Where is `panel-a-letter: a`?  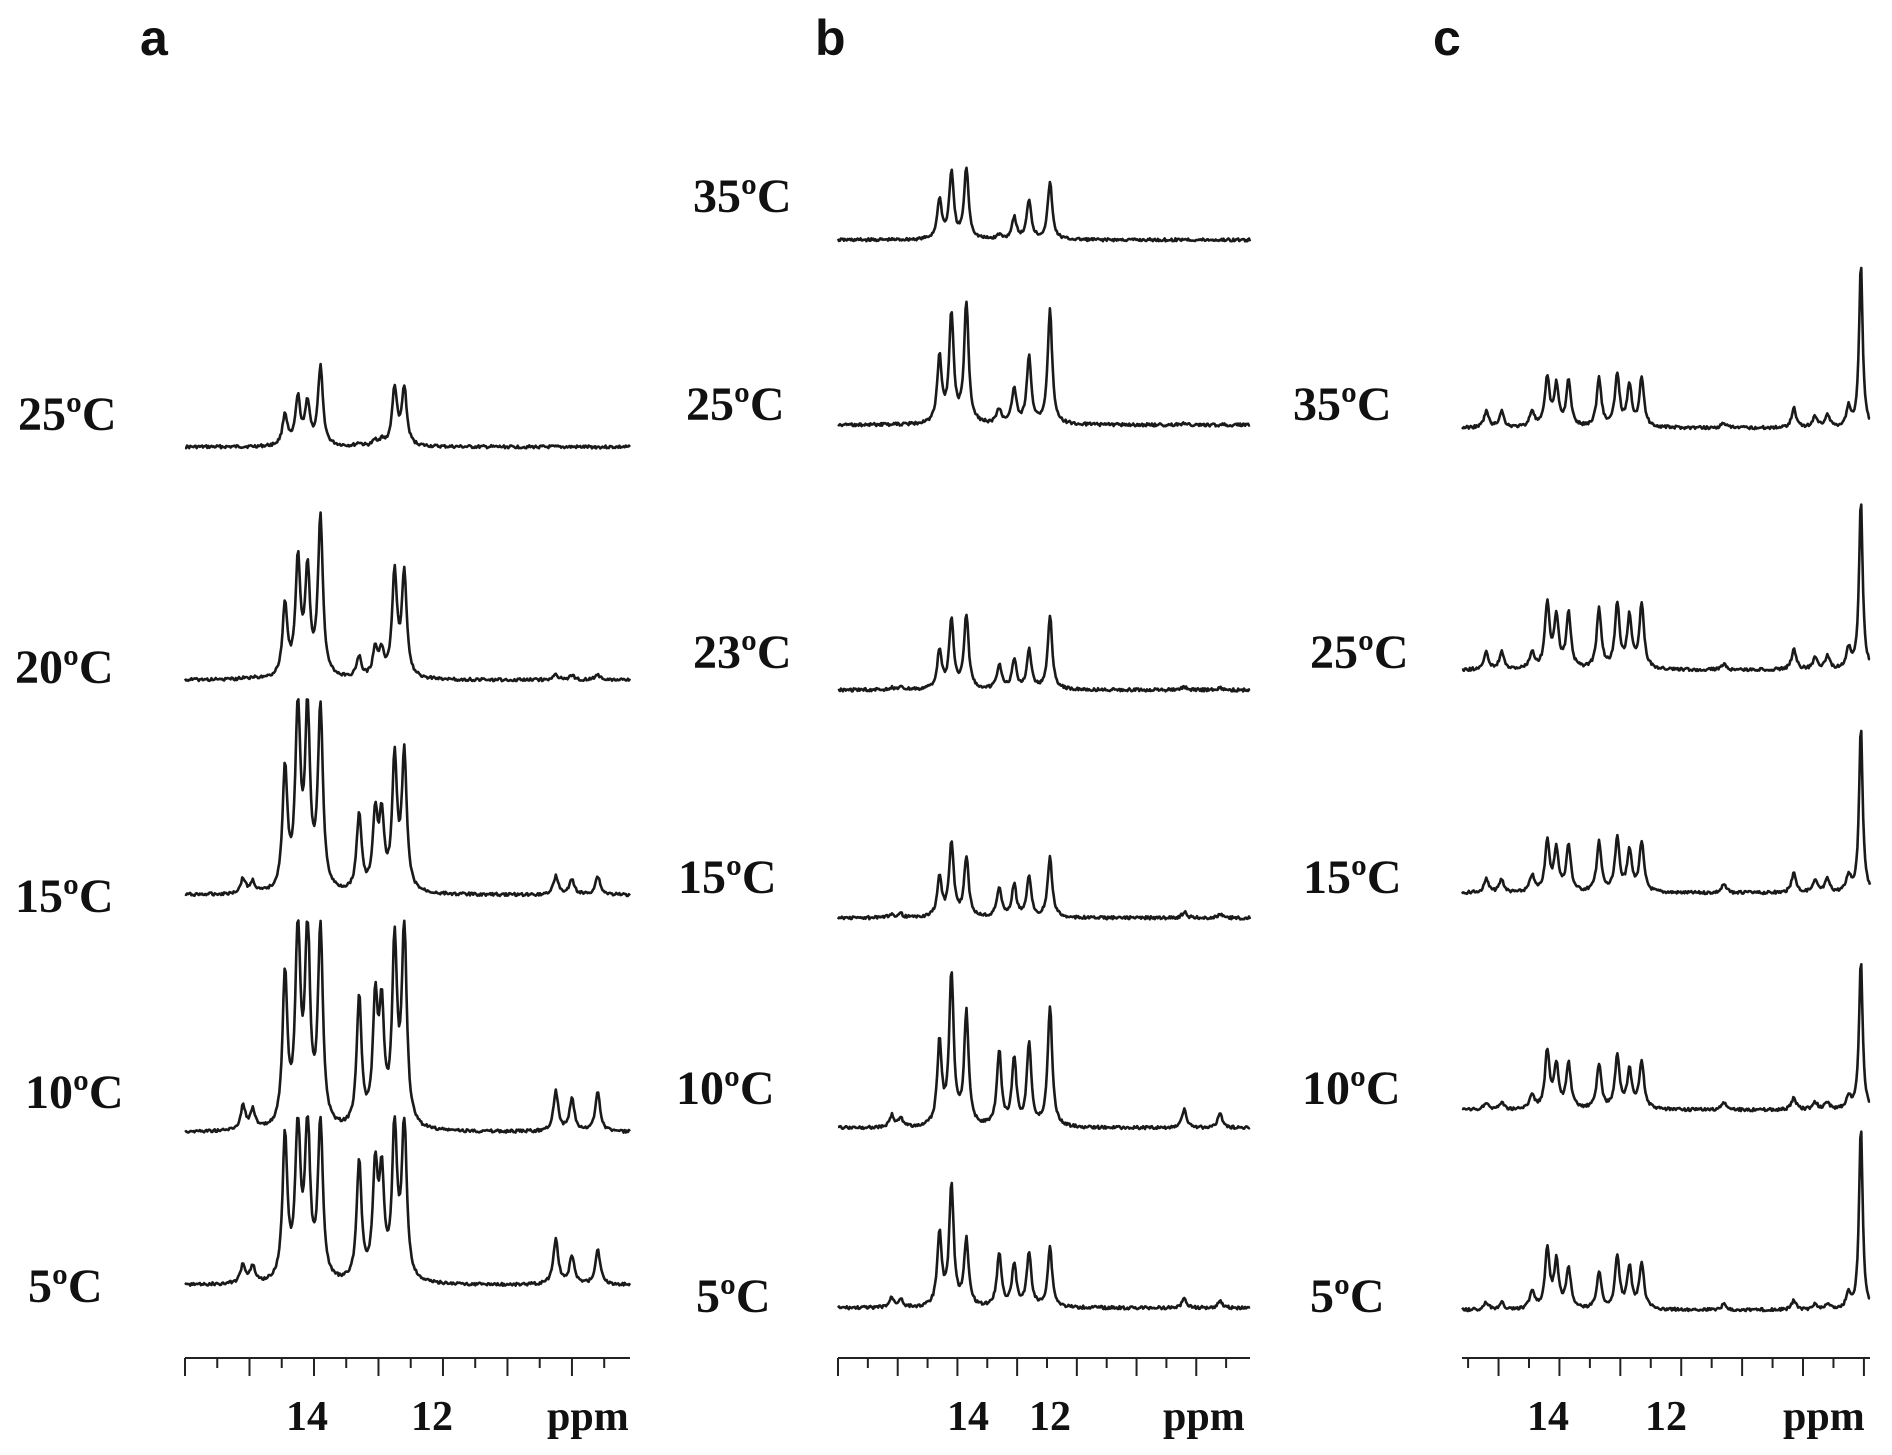
panel-a-letter: a is located at coordinates (154, 38).